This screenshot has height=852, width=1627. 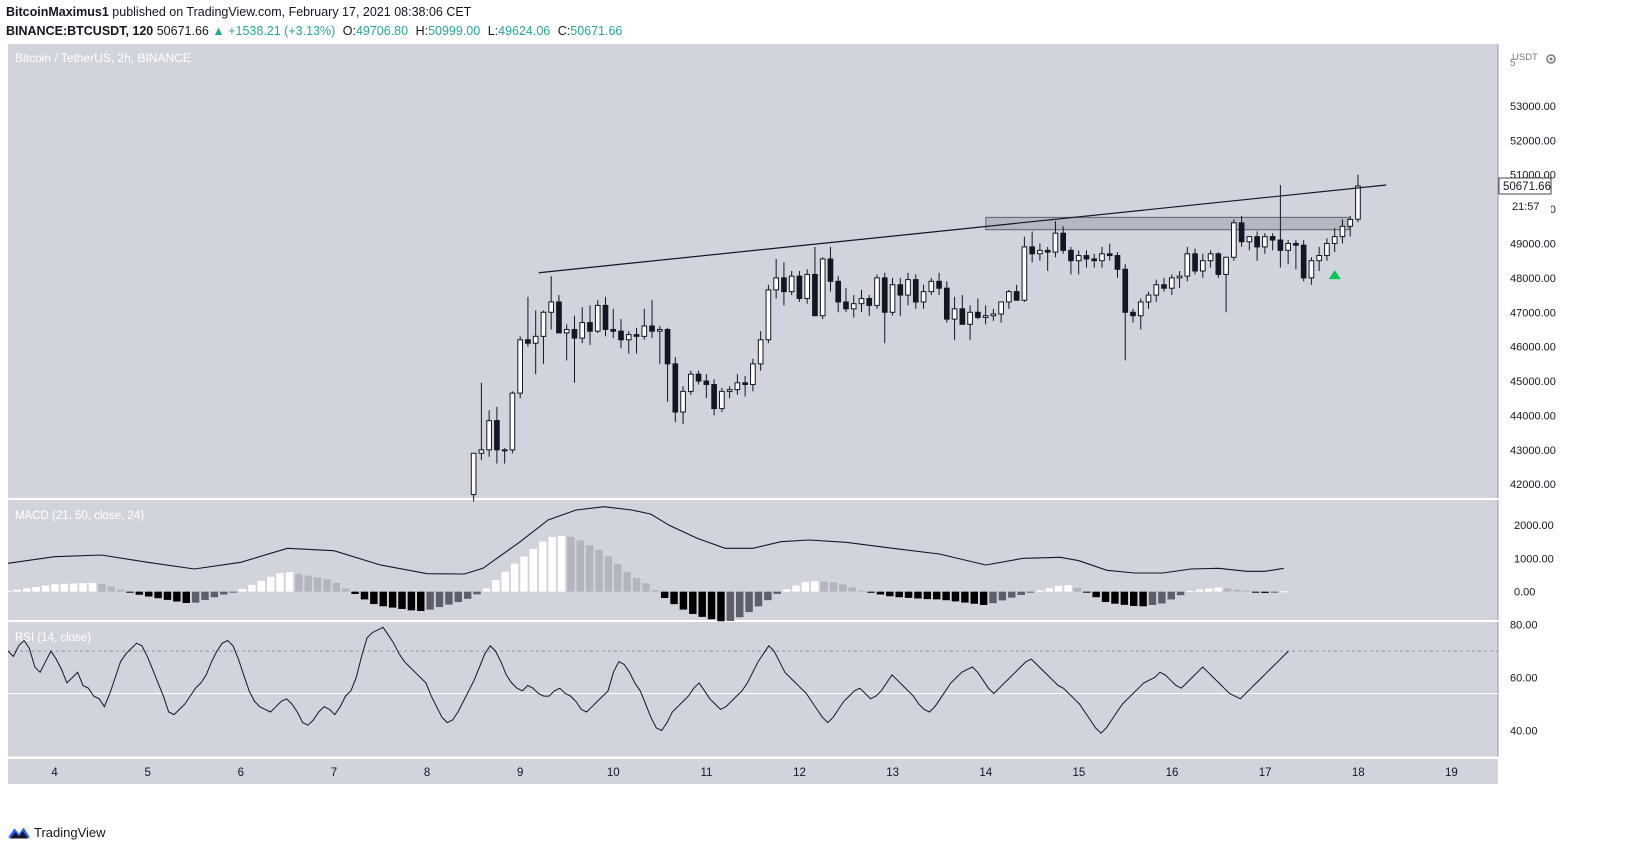 I want to click on macd-line, so click(x=645, y=540).